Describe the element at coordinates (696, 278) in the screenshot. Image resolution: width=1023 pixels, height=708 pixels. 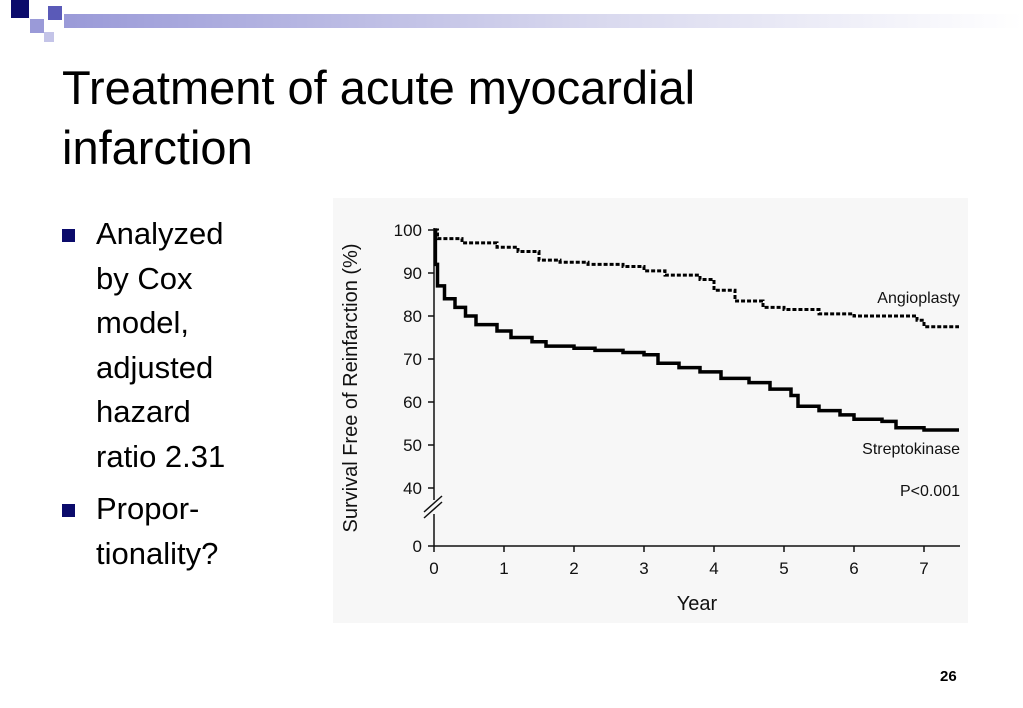
I see `series-line-angioplasty` at that location.